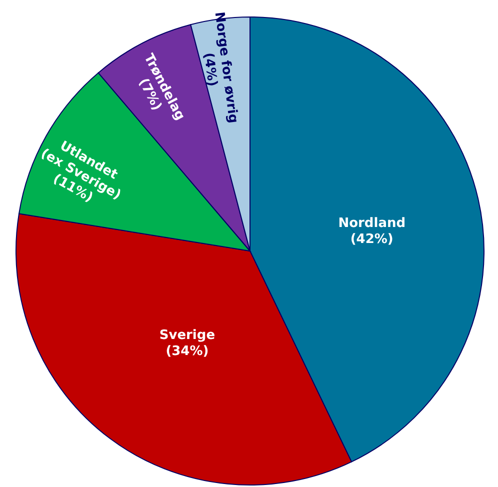 The height and width of the screenshot is (487, 498). Describe the element at coordinates (372, 240) in the screenshot. I see `data-label: (42%)` at that location.